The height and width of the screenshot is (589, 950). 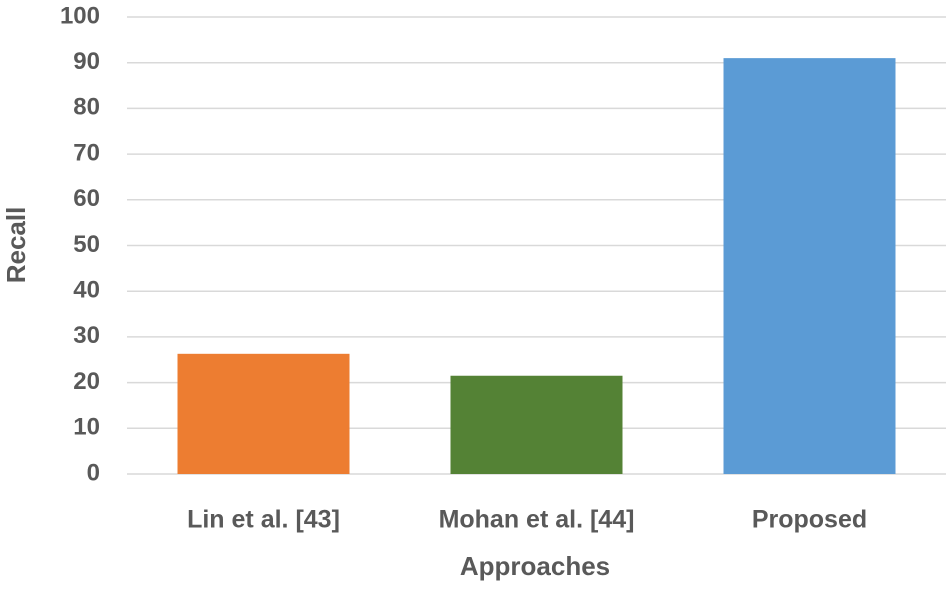 I want to click on y-tick-label: 80, so click(x=86, y=107).